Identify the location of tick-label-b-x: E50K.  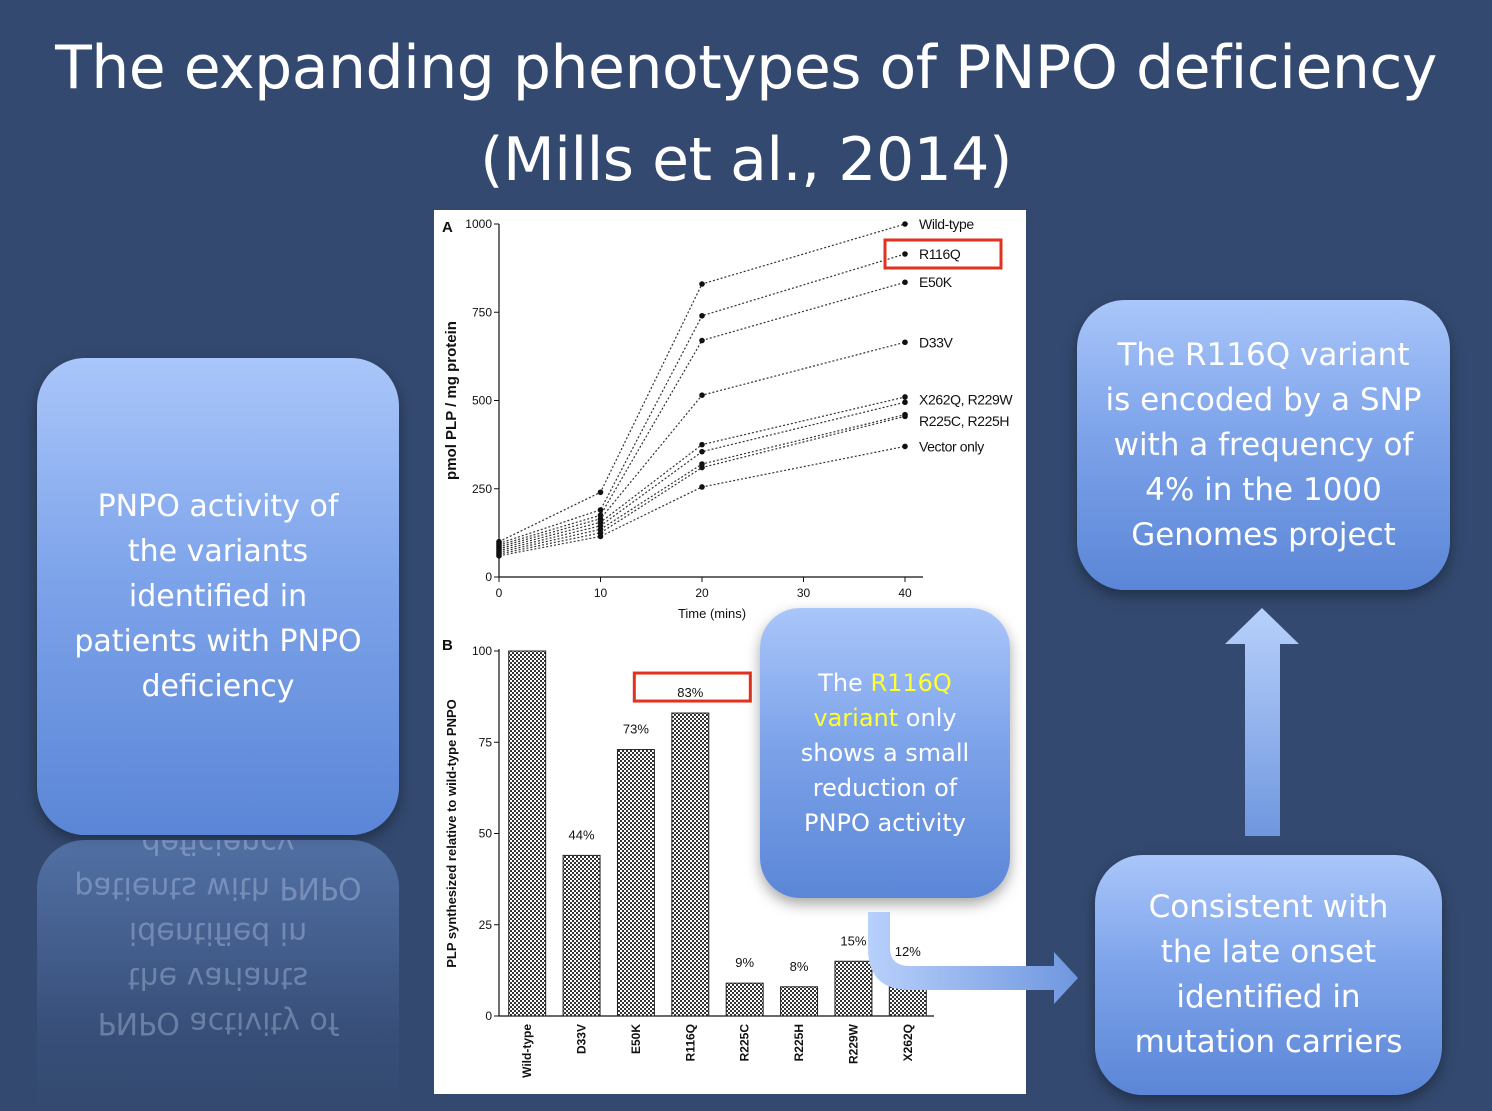
(636, 1039).